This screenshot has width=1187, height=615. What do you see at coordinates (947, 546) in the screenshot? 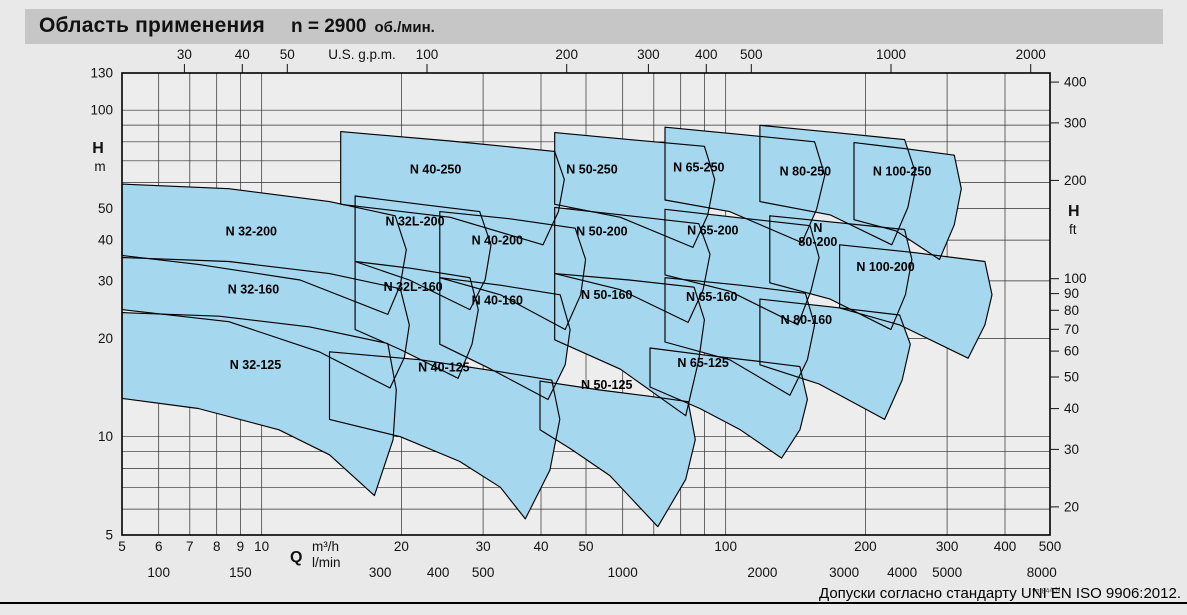
I see `q-m3h-tick-label: 300` at bounding box center [947, 546].